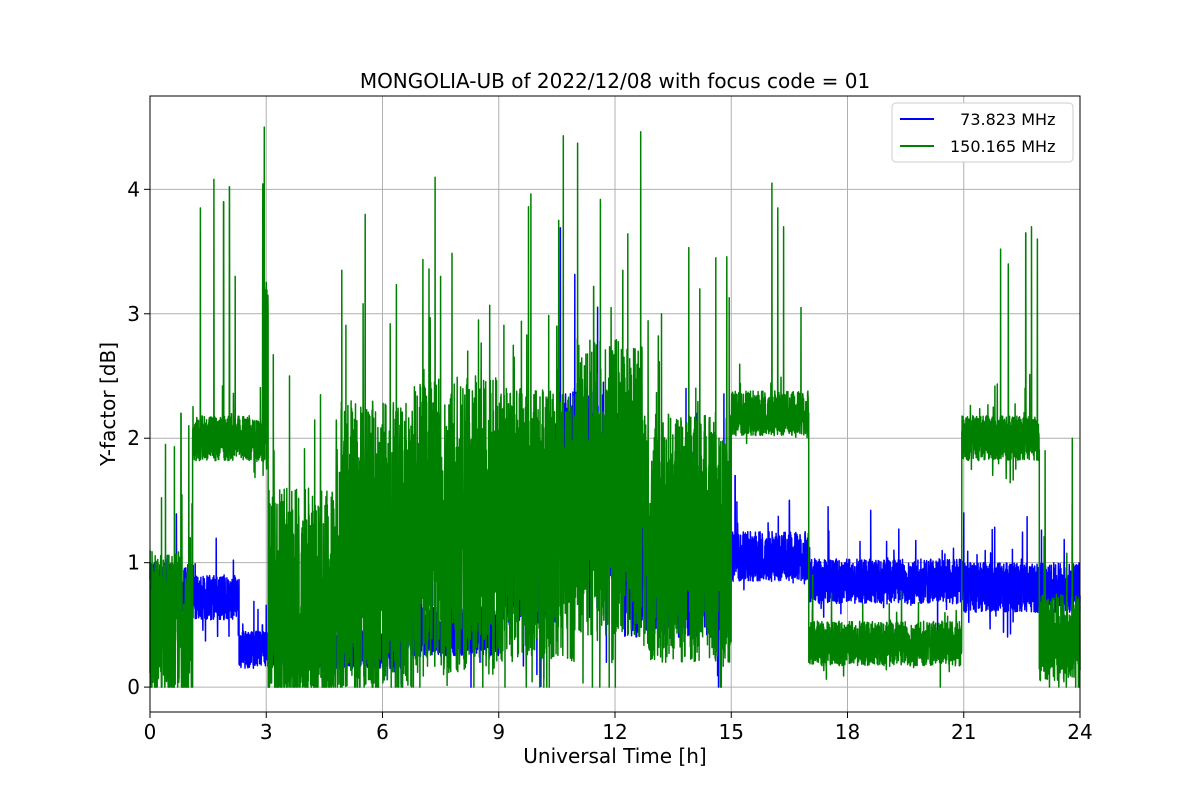 The height and width of the screenshot is (800, 1200). I want to click on x-tick-label: 12, so click(614, 732).